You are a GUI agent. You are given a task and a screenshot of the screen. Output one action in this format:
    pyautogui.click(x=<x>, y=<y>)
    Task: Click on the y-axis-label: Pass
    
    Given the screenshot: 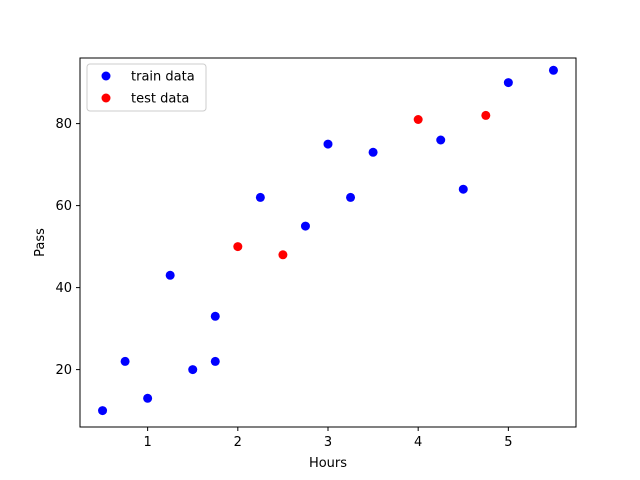 What is the action you would take?
    pyautogui.click(x=40, y=242)
    